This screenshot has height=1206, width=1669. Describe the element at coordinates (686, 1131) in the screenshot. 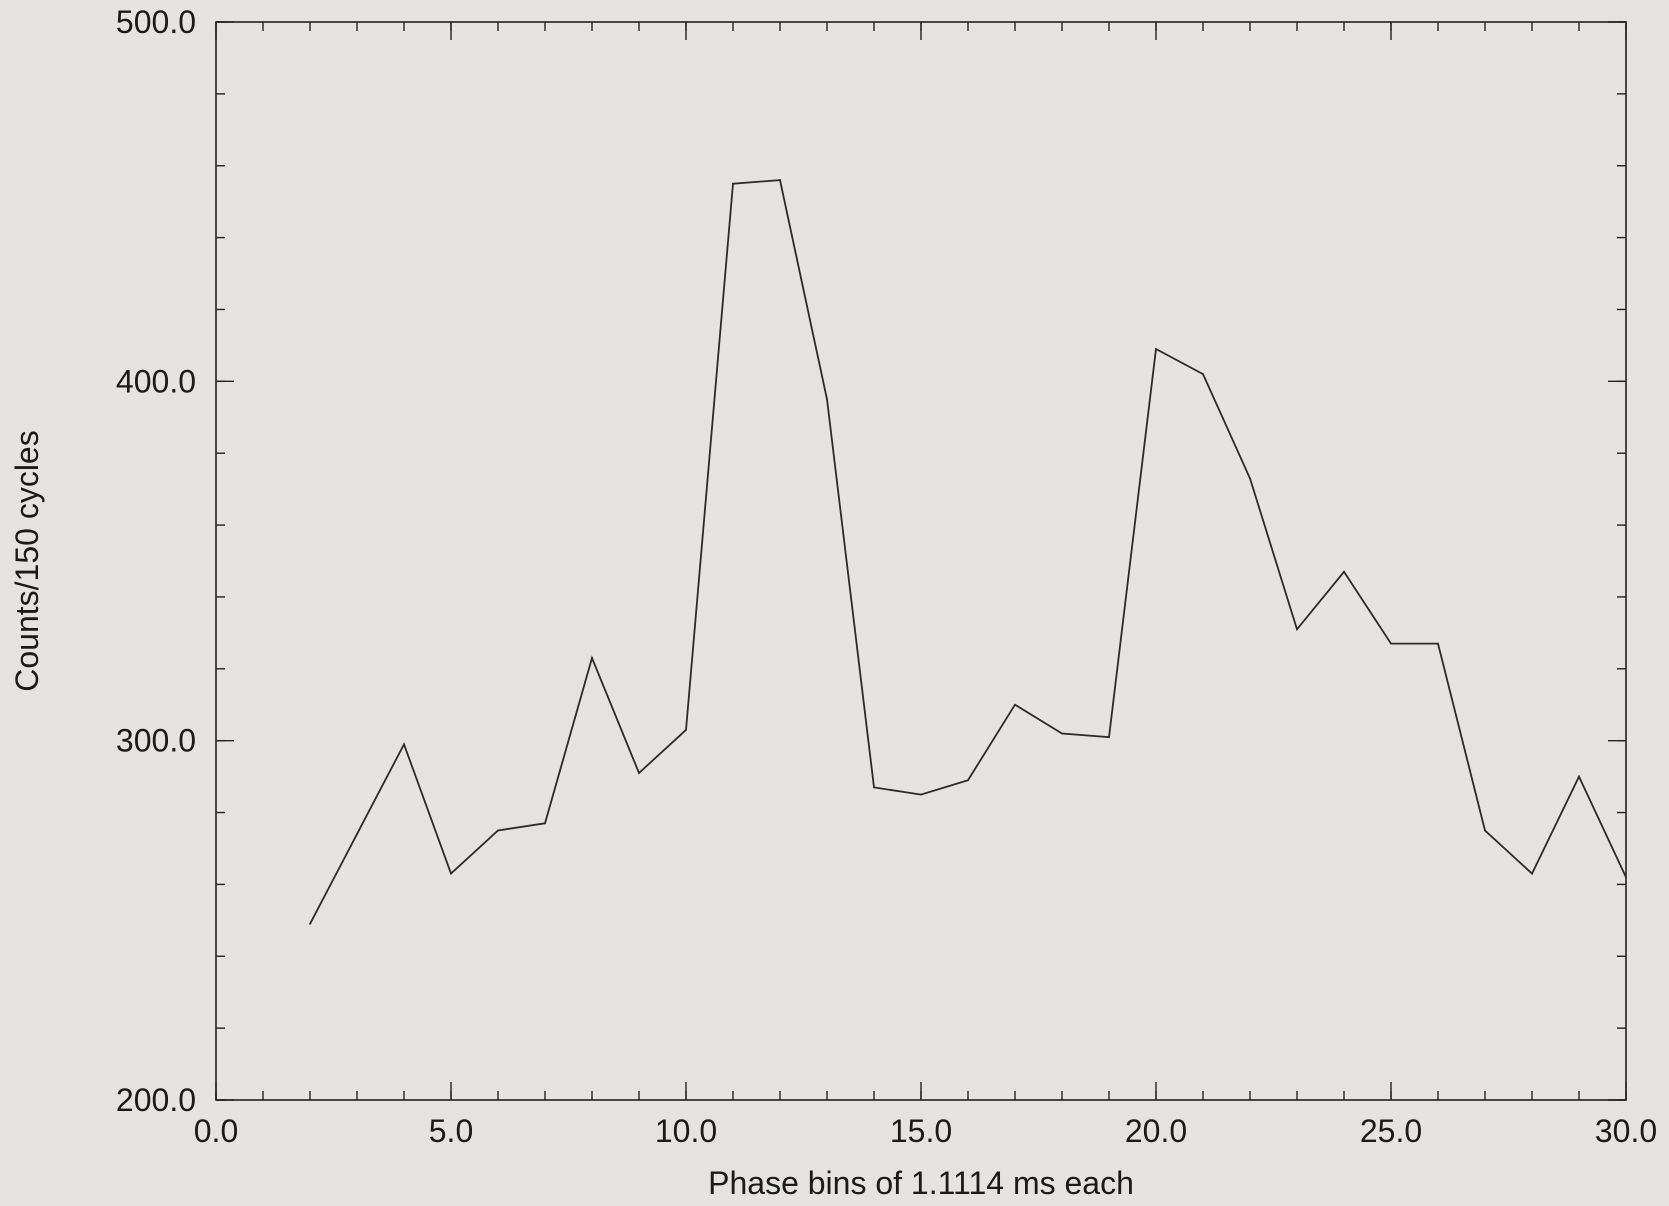

I see `x-tick-label: 10.0` at that location.